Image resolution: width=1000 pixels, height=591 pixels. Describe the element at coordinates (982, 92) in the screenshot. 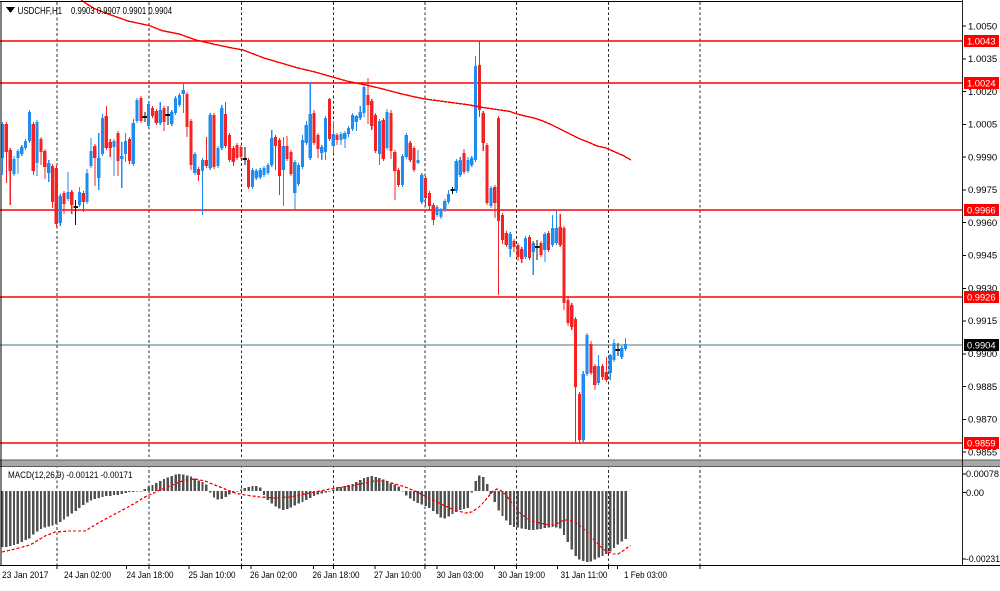

I see `svg-text: 1.0020` at that location.